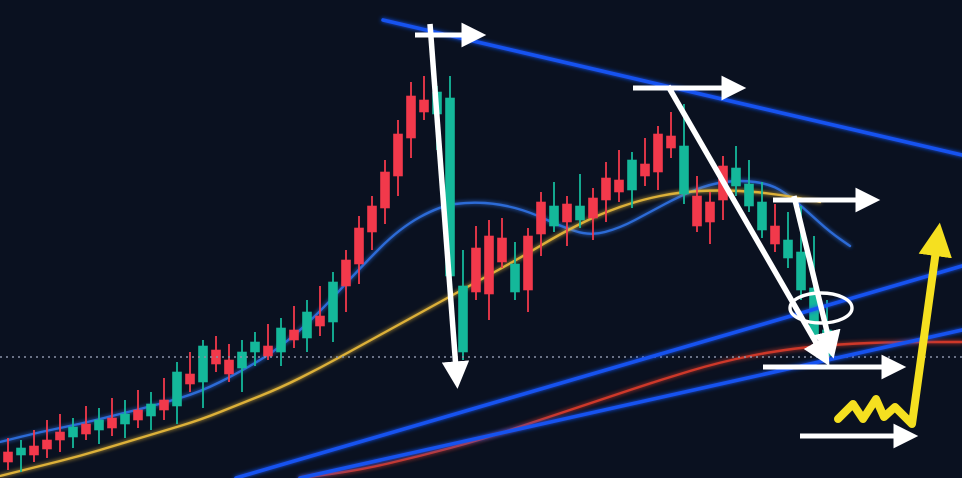 Image resolution: width=962 pixels, height=478 pixels. Describe the element at coordinates (816, 277) in the screenshot. I see `drop-arrow-3: final leg down` at that location.